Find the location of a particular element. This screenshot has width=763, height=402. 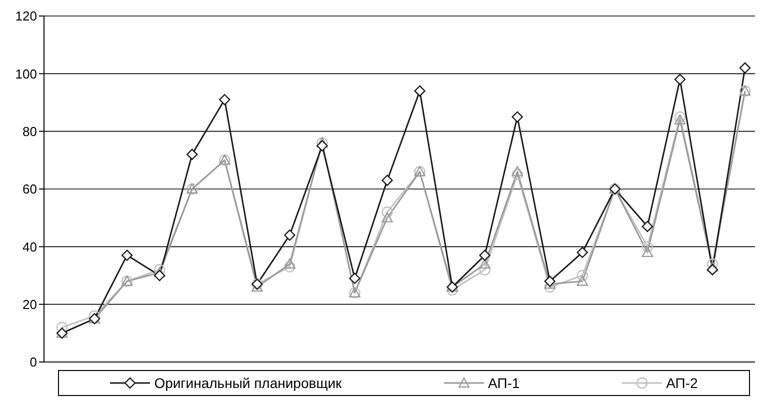

y-tick-label: 20 is located at coordinates (29, 304).